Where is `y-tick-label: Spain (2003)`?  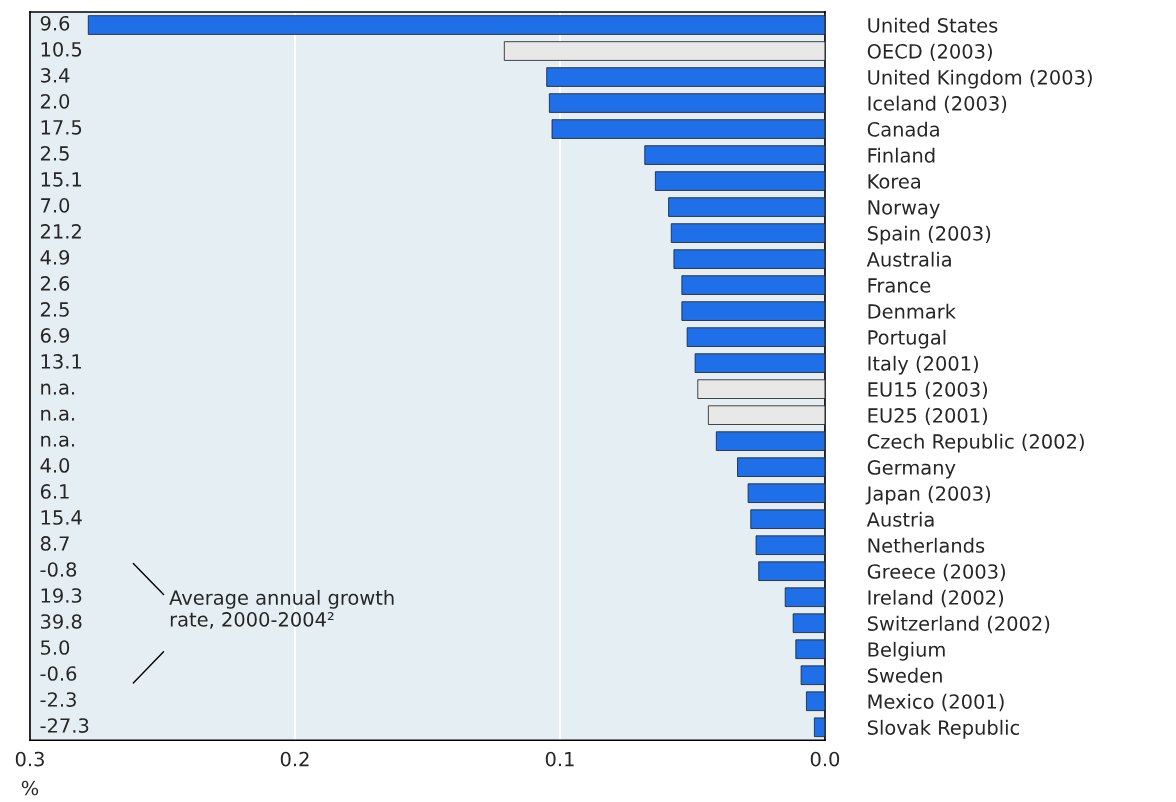 y-tick-label: Spain (2003) is located at coordinates (929, 235).